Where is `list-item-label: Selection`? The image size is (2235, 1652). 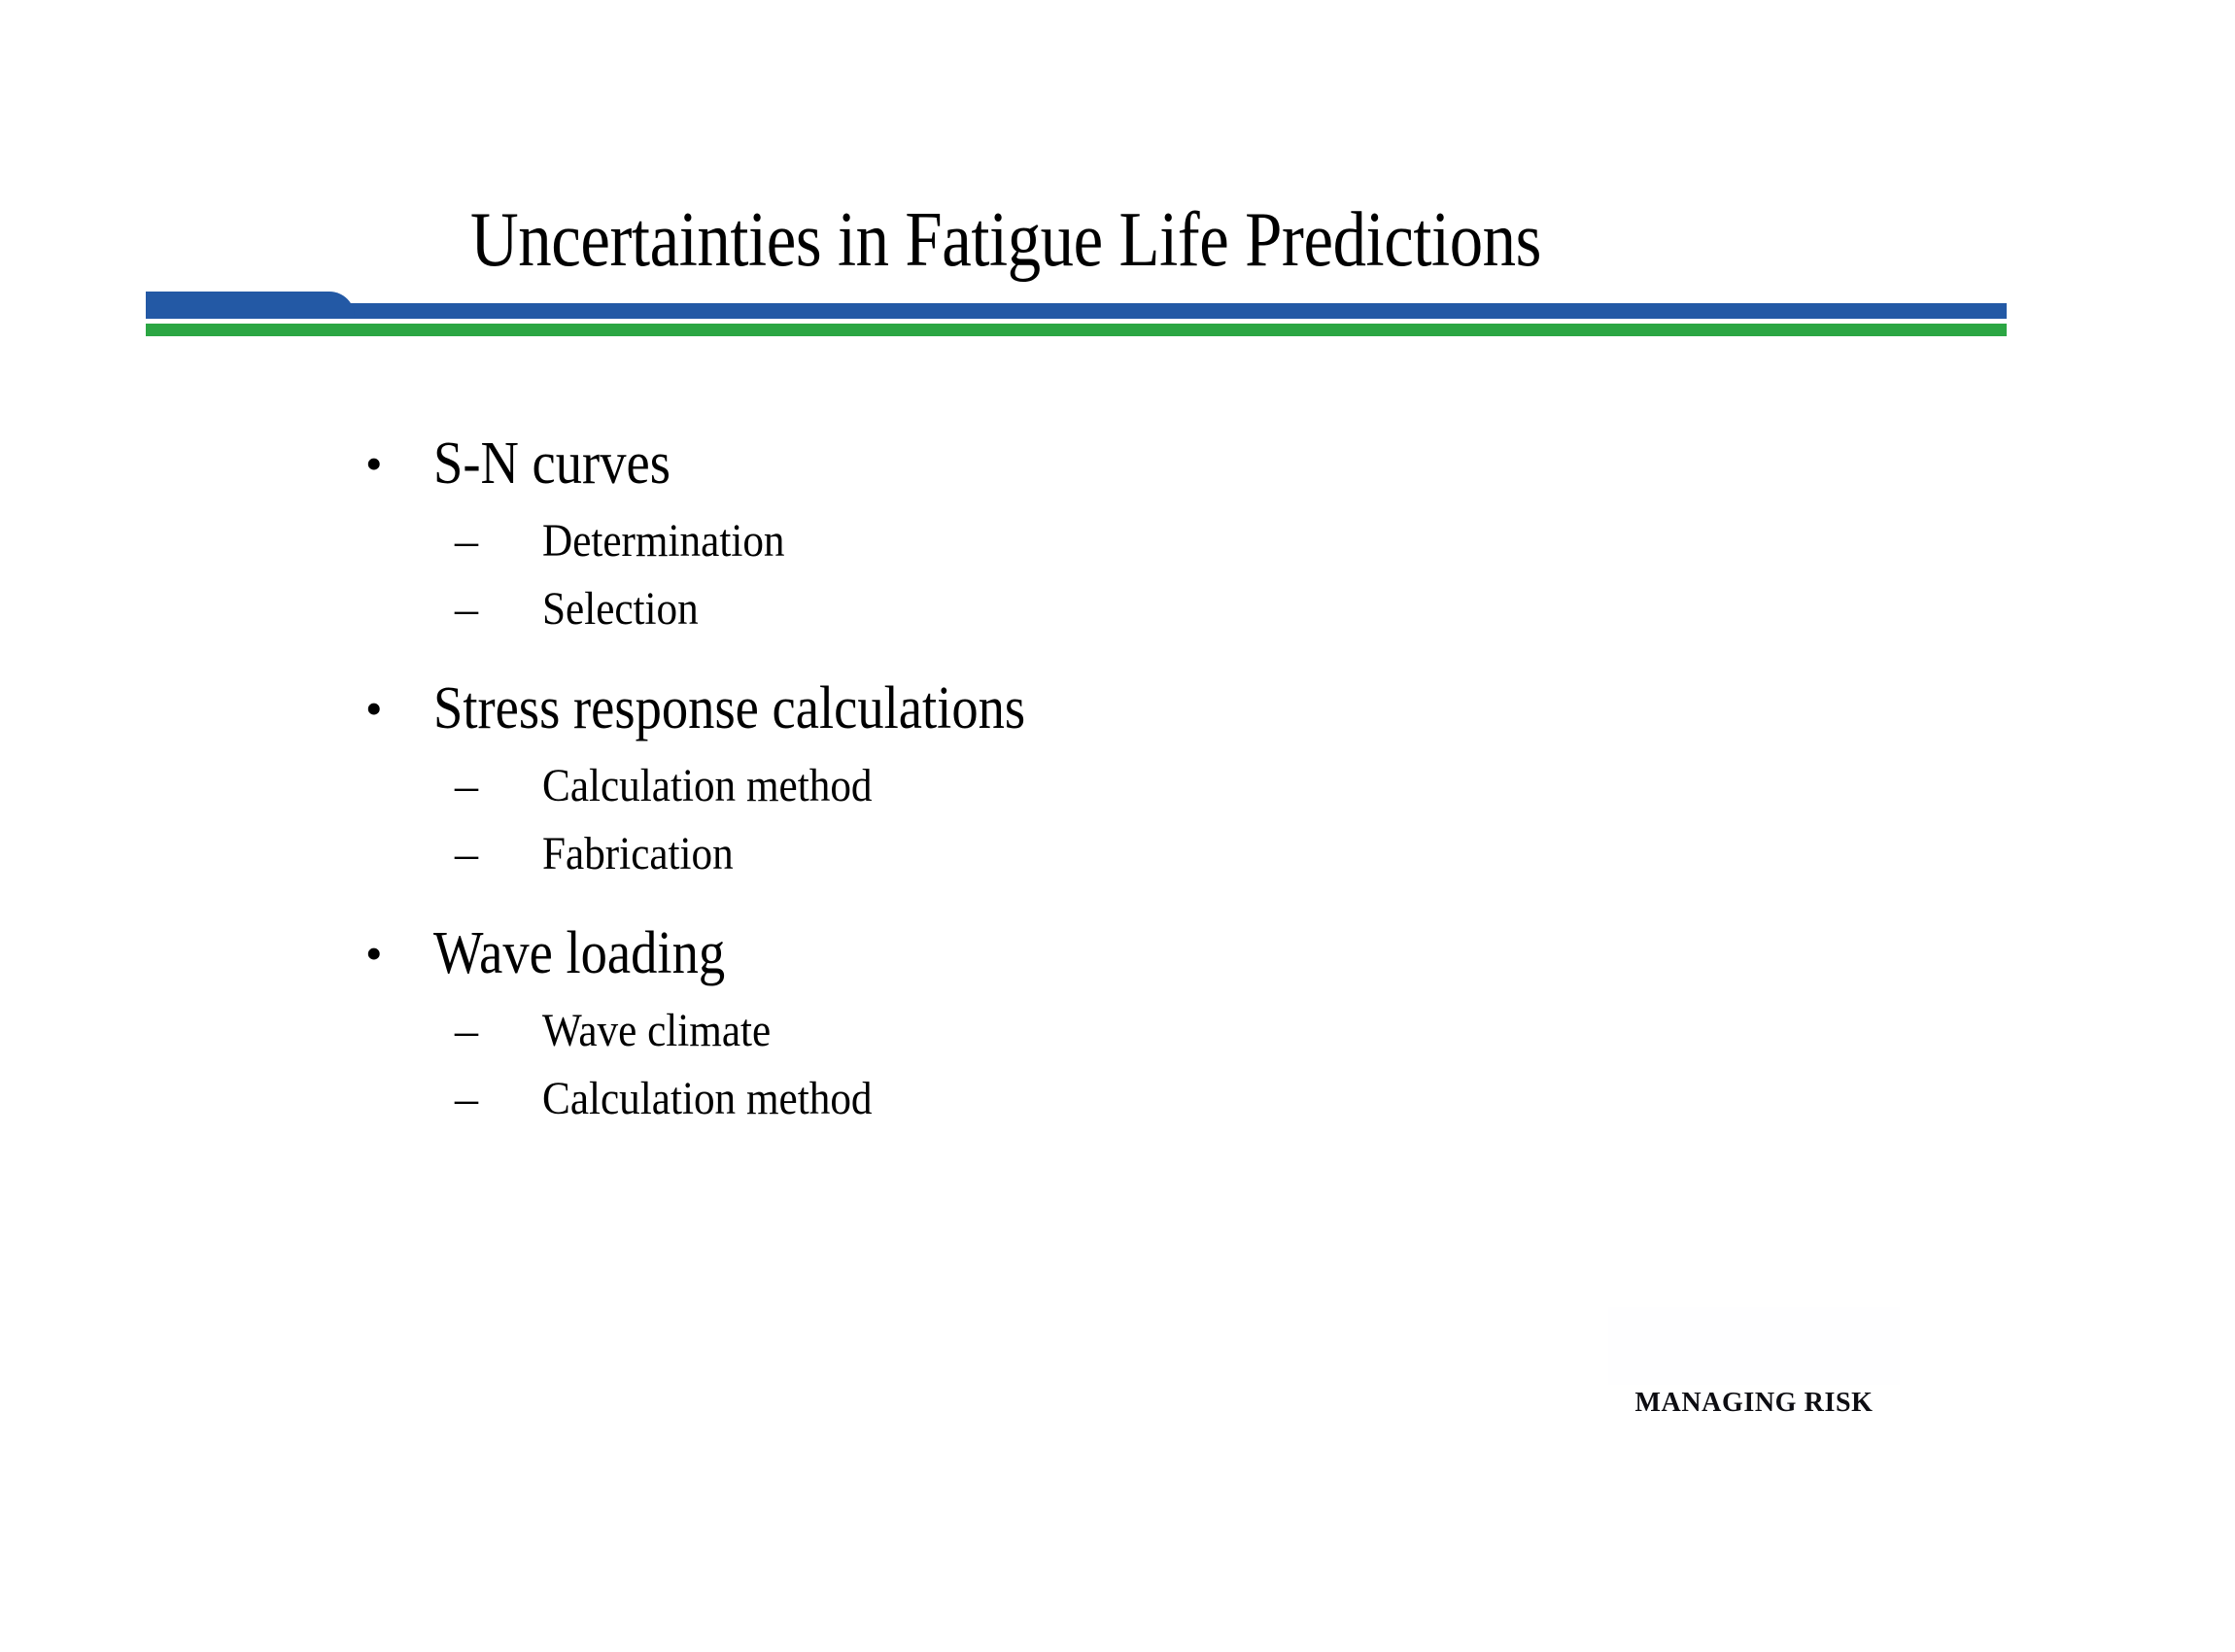 list-item-label: Selection is located at coordinates (620, 609).